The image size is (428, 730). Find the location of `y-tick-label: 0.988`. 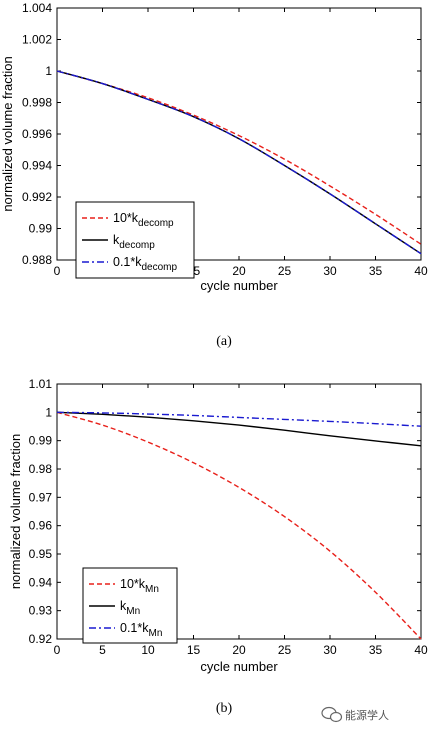

y-tick-label: 0.988 is located at coordinates (37, 260).